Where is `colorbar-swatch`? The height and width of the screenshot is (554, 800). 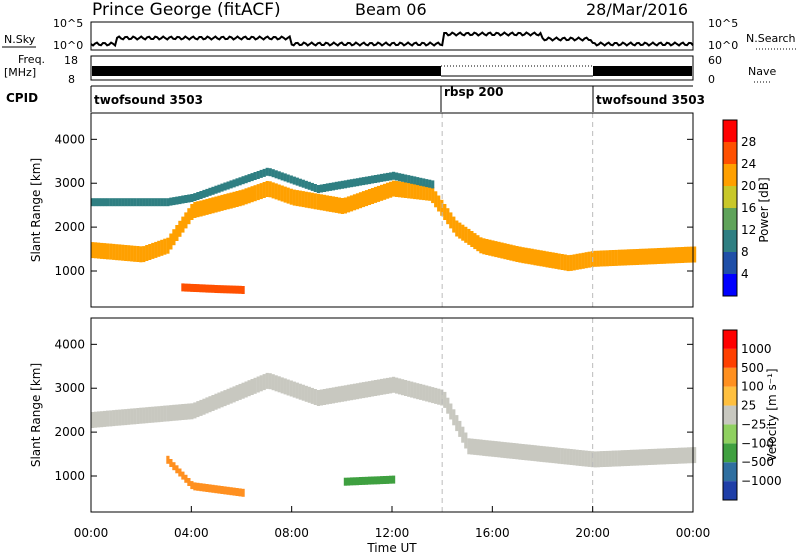 colorbar-swatch is located at coordinates (730, 285).